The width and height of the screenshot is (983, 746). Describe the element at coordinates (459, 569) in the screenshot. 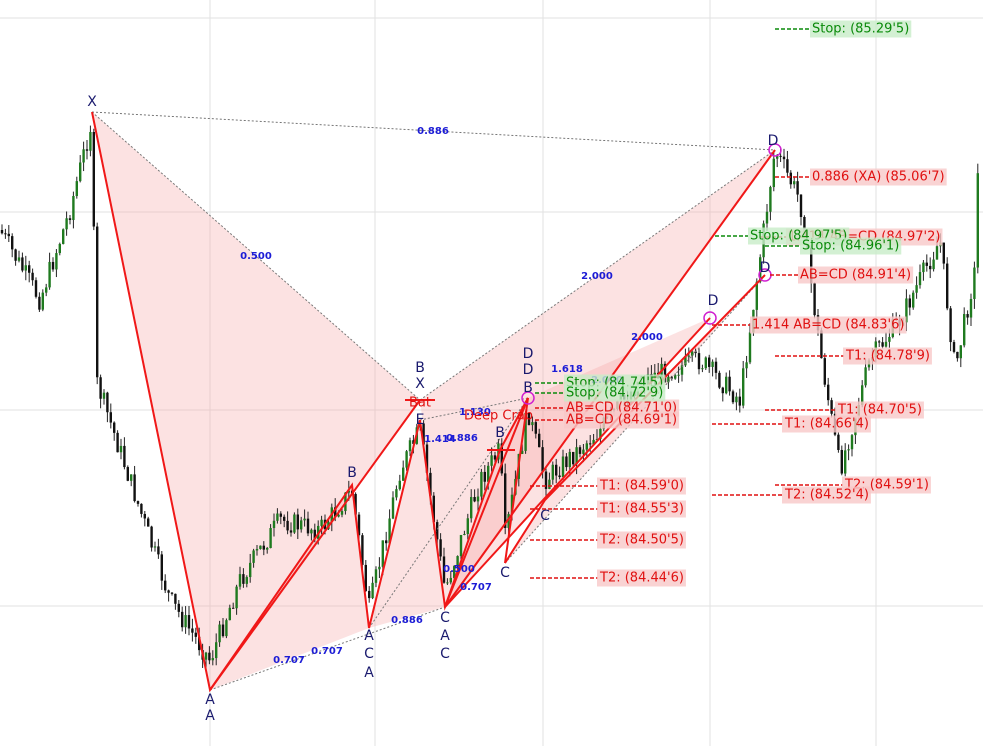

I see `ratio-label: 0.500` at that location.